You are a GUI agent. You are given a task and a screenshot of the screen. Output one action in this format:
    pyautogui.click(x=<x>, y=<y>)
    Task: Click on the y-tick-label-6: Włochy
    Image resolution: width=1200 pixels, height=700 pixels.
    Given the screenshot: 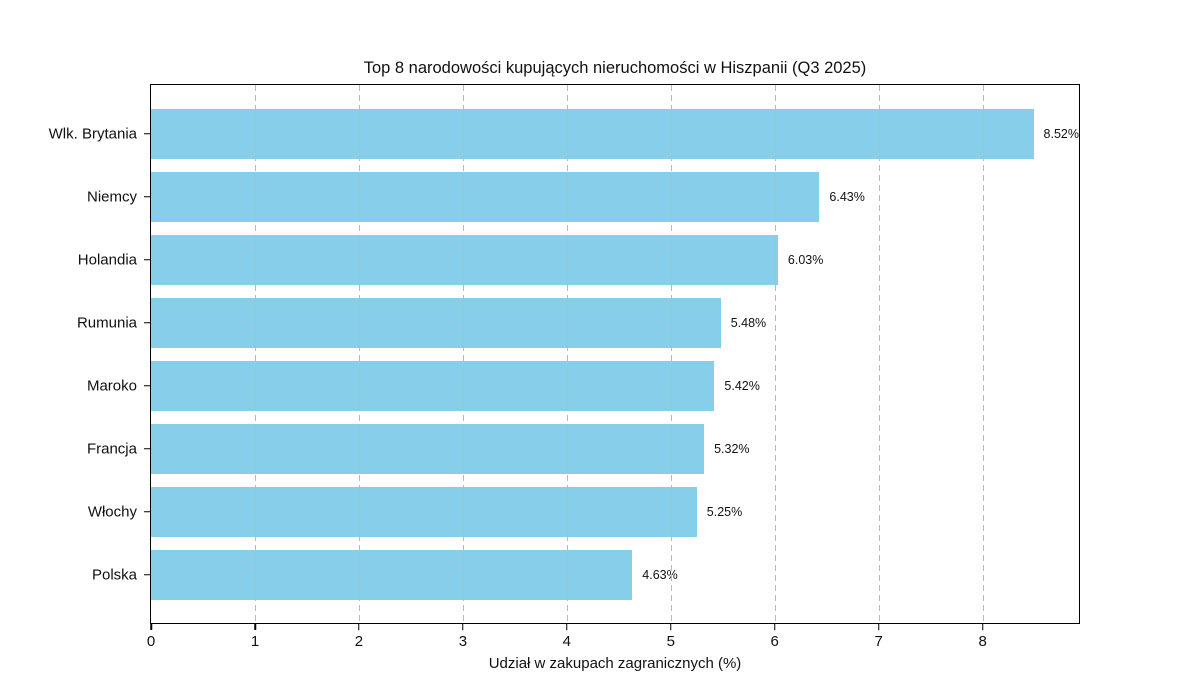 What is the action you would take?
    pyautogui.click(x=112, y=511)
    